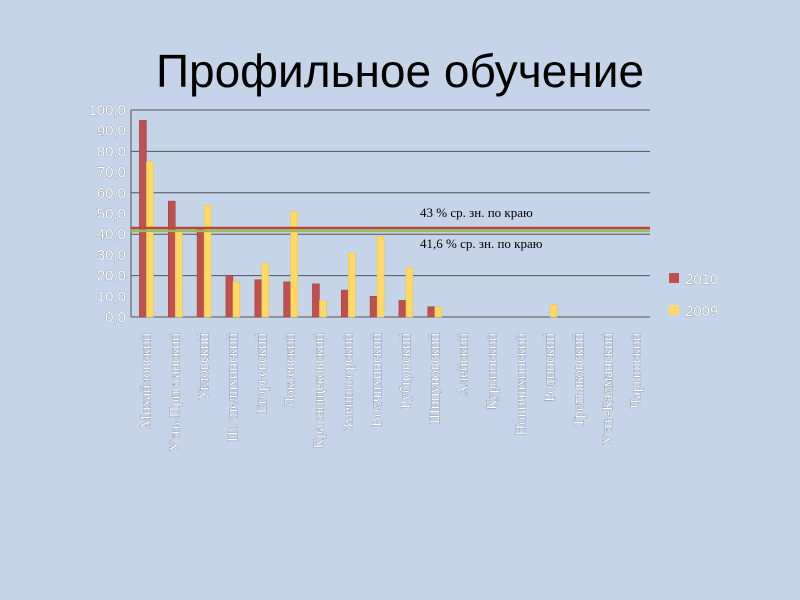 The width and height of the screenshot is (800, 600). Describe the element at coordinates (550, 367) in the screenshot. I see `x-tick-label: Родинский` at that location.